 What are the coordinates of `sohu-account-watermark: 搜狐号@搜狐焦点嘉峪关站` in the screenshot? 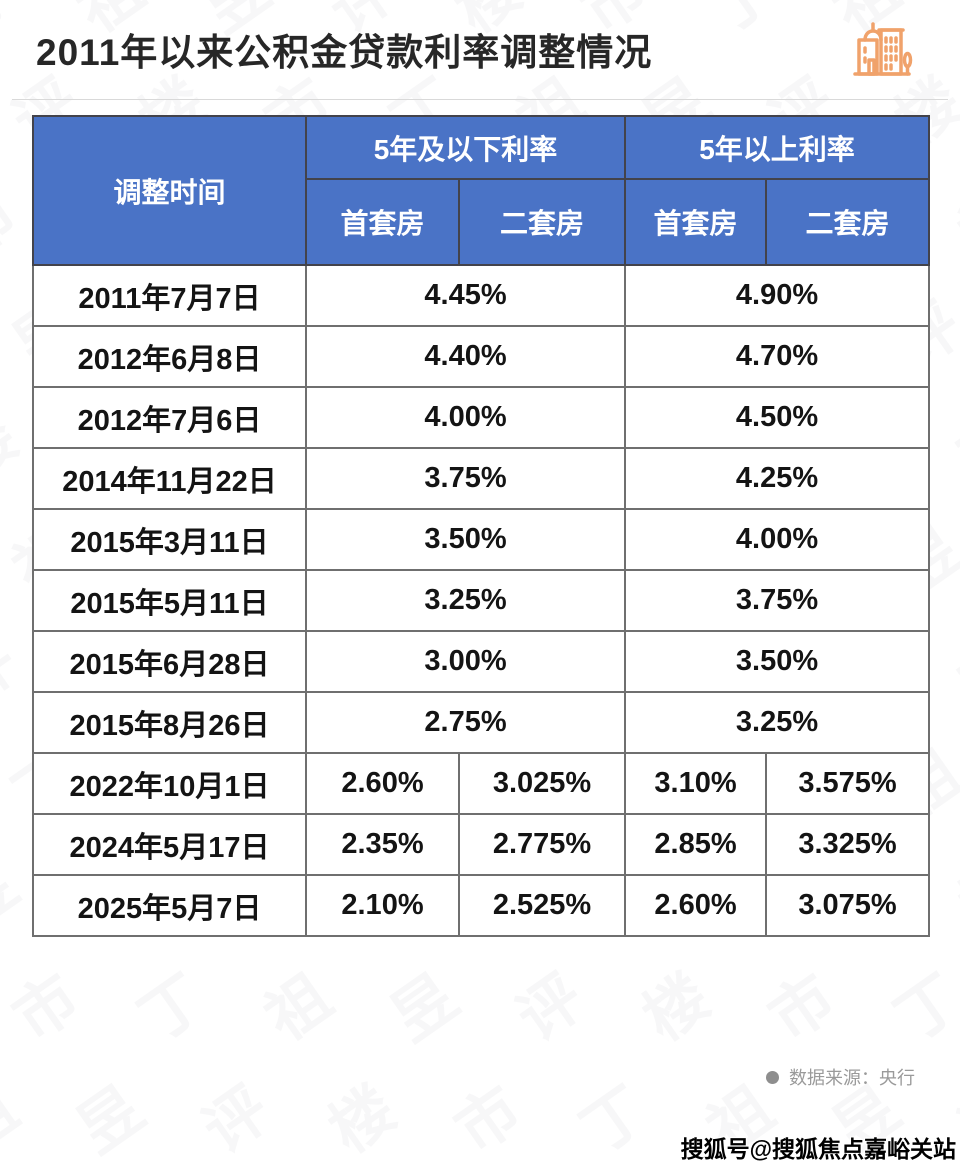 It's located at (818, 1149).